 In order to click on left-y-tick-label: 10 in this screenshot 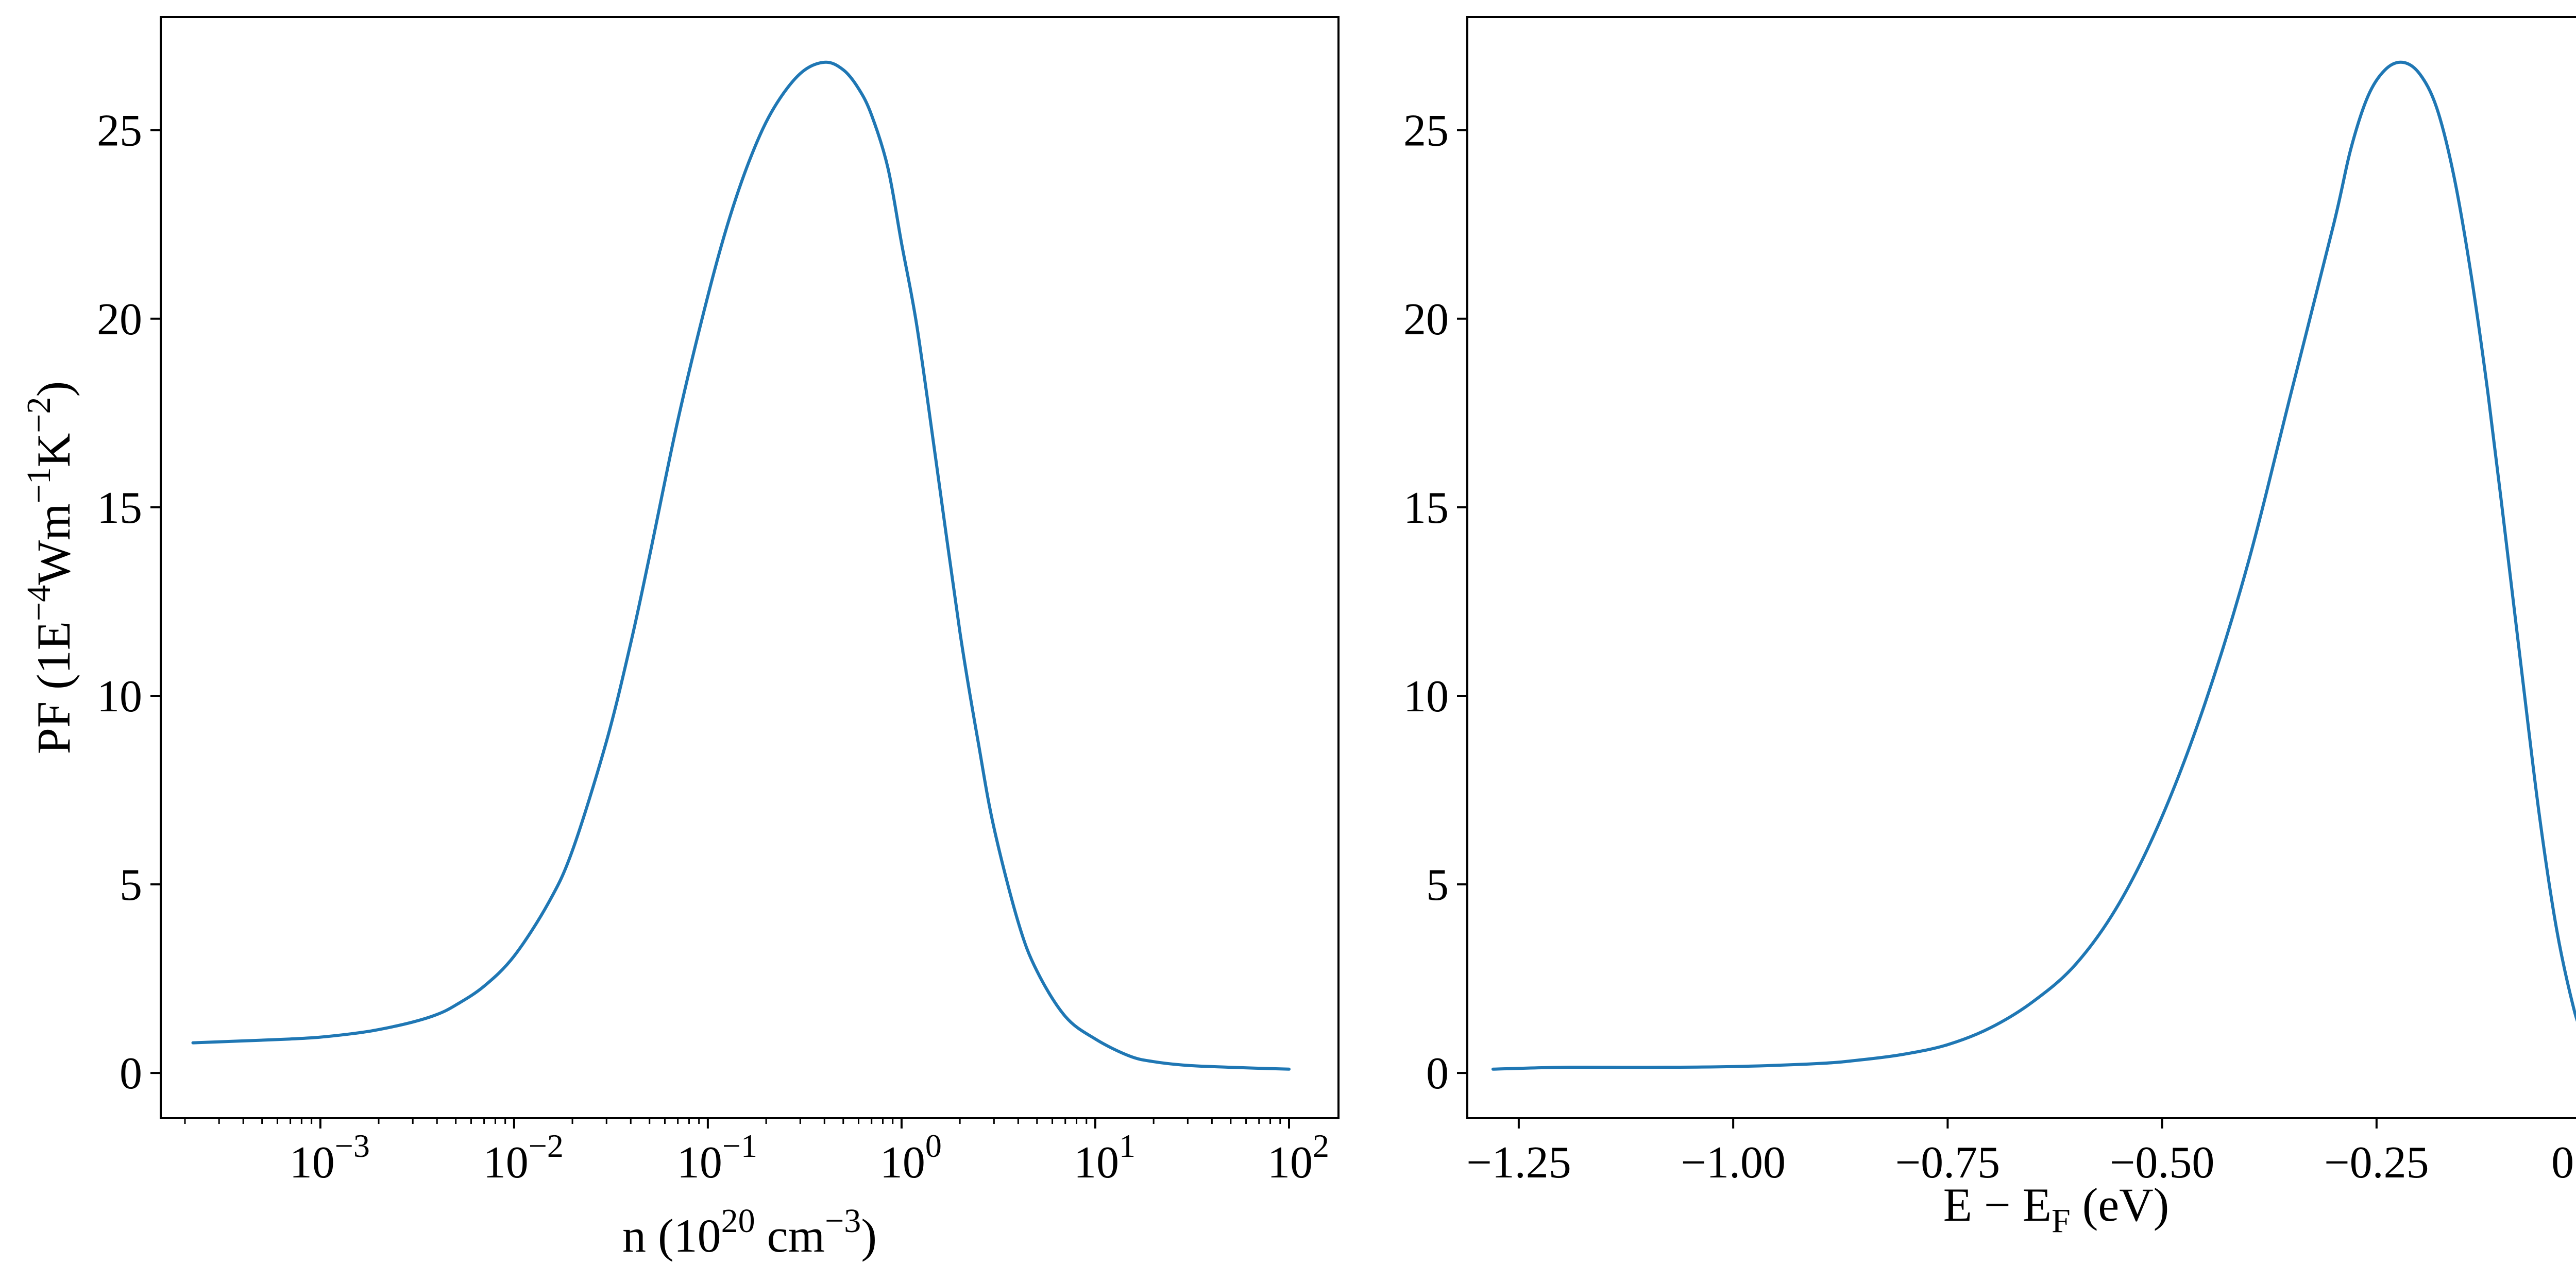, I will do `click(119, 697)`.